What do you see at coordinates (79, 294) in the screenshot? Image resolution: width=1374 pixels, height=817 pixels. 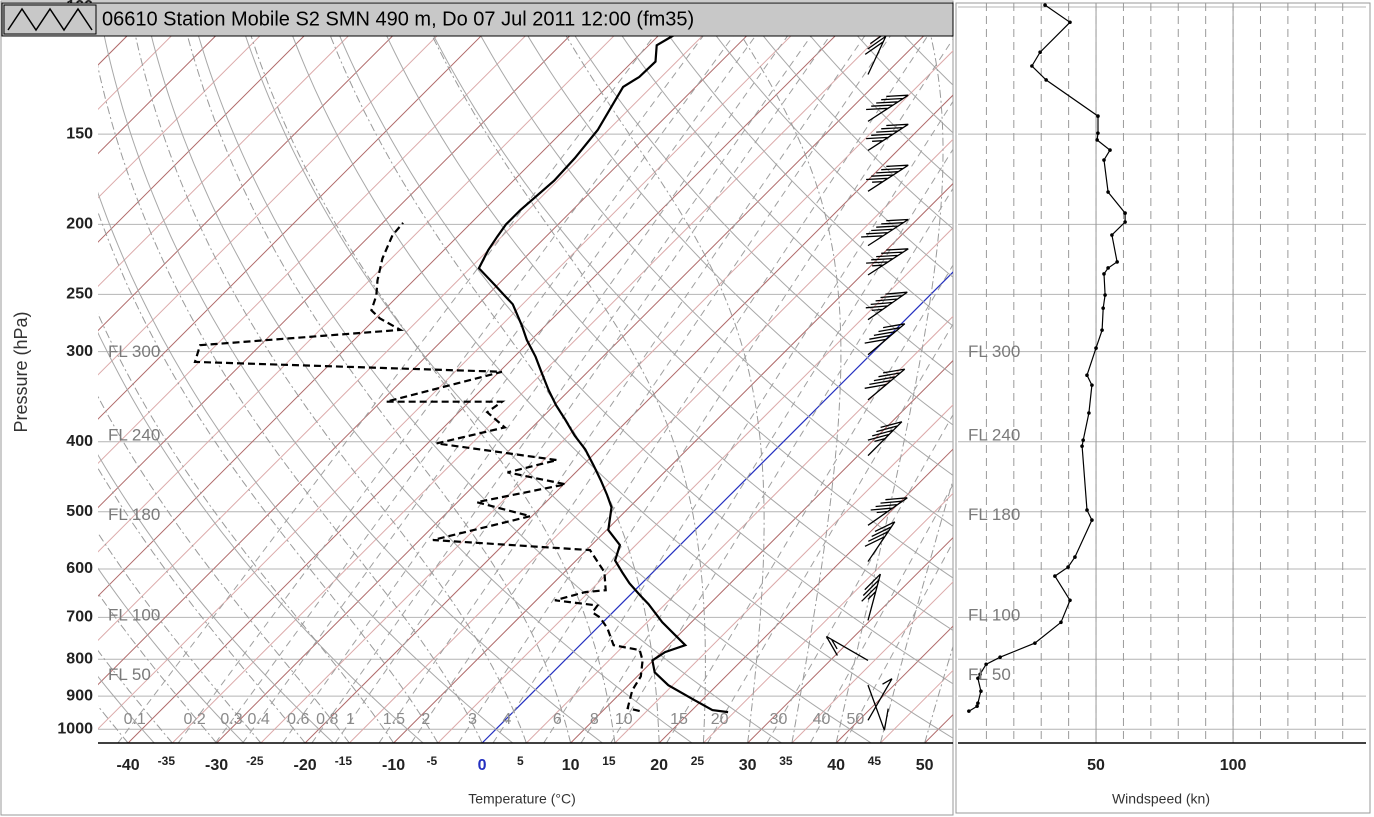 I see `y-tick-label: 250` at bounding box center [79, 294].